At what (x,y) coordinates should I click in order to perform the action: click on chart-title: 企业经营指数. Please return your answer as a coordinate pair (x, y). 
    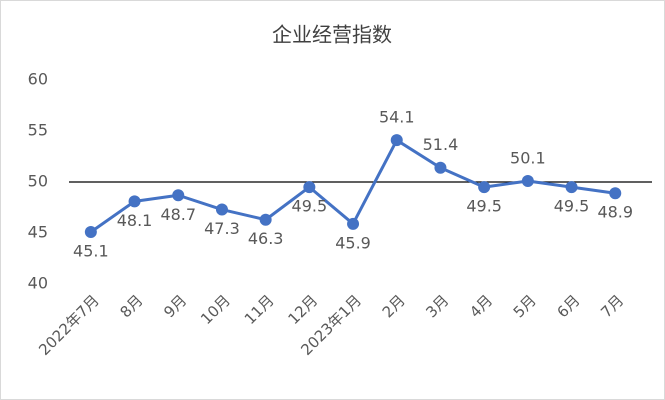
    Looking at the image, I should click on (332, 35).